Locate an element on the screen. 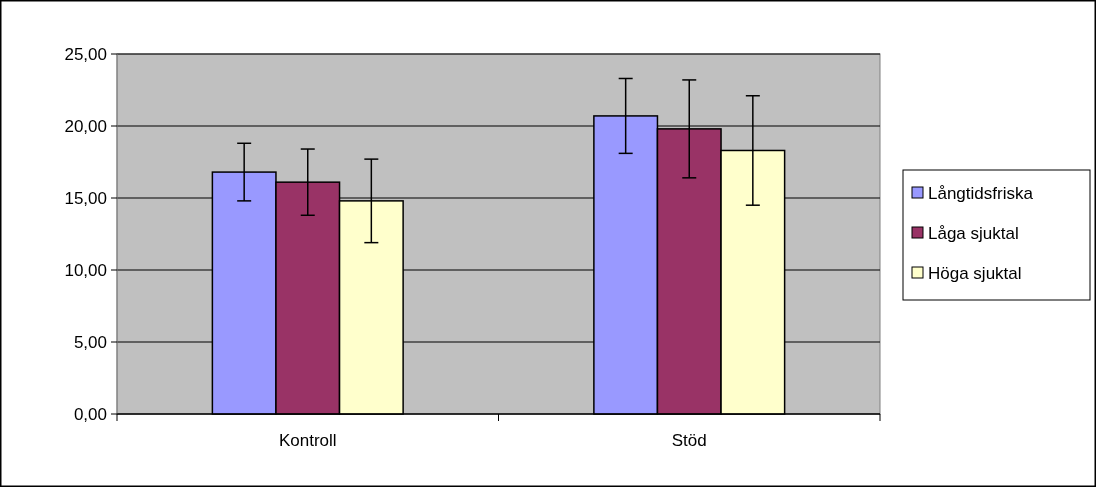 The height and width of the screenshot is (487, 1096). y-tick-label: 15,00 is located at coordinates (85, 198).